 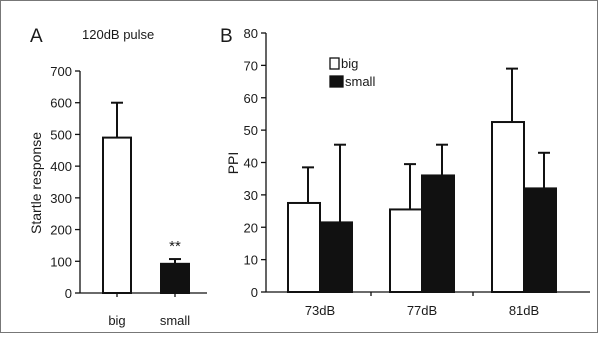 What do you see at coordinates (406, 251) in the screenshot?
I see `panel-b-bar-big-77dB` at bounding box center [406, 251].